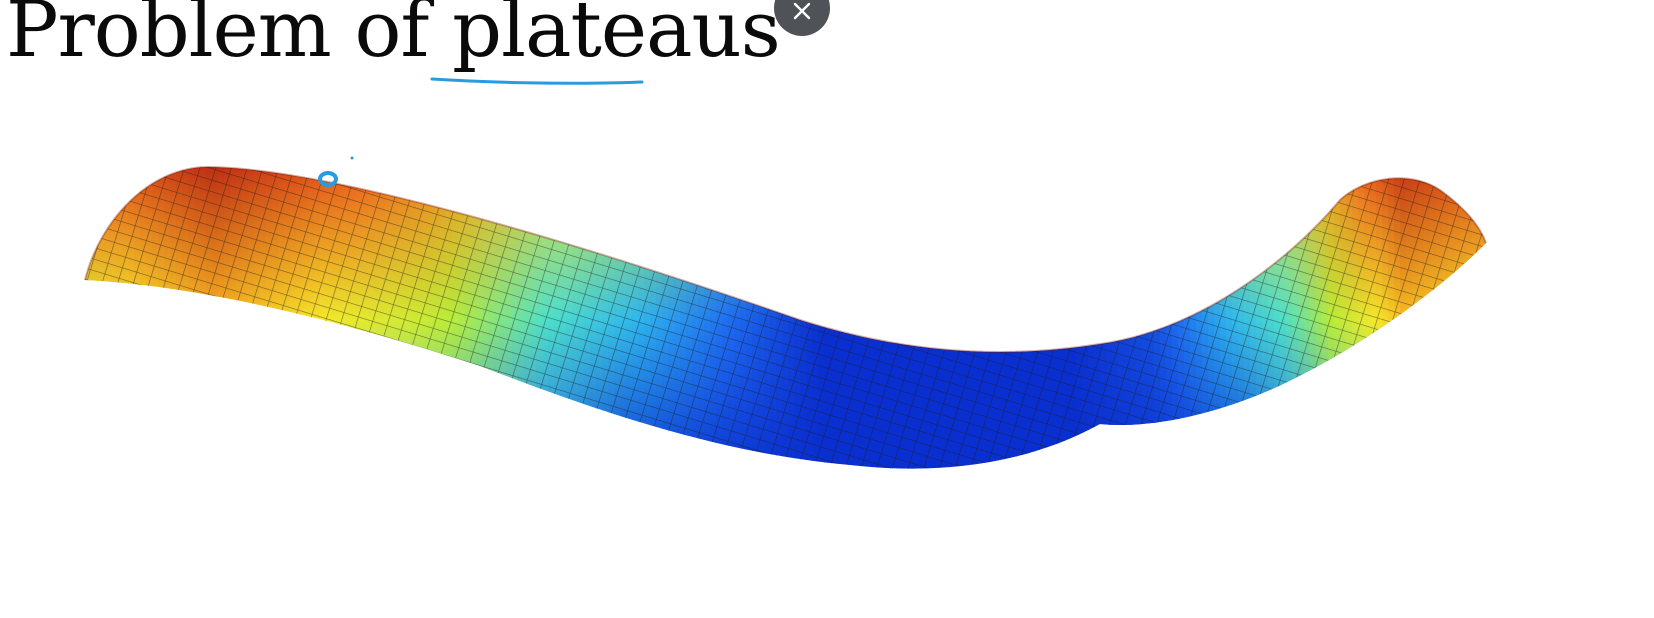  What do you see at coordinates (481, 132) in the screenshot?
I see `pen-annotations` at bounding box center [481, 132].